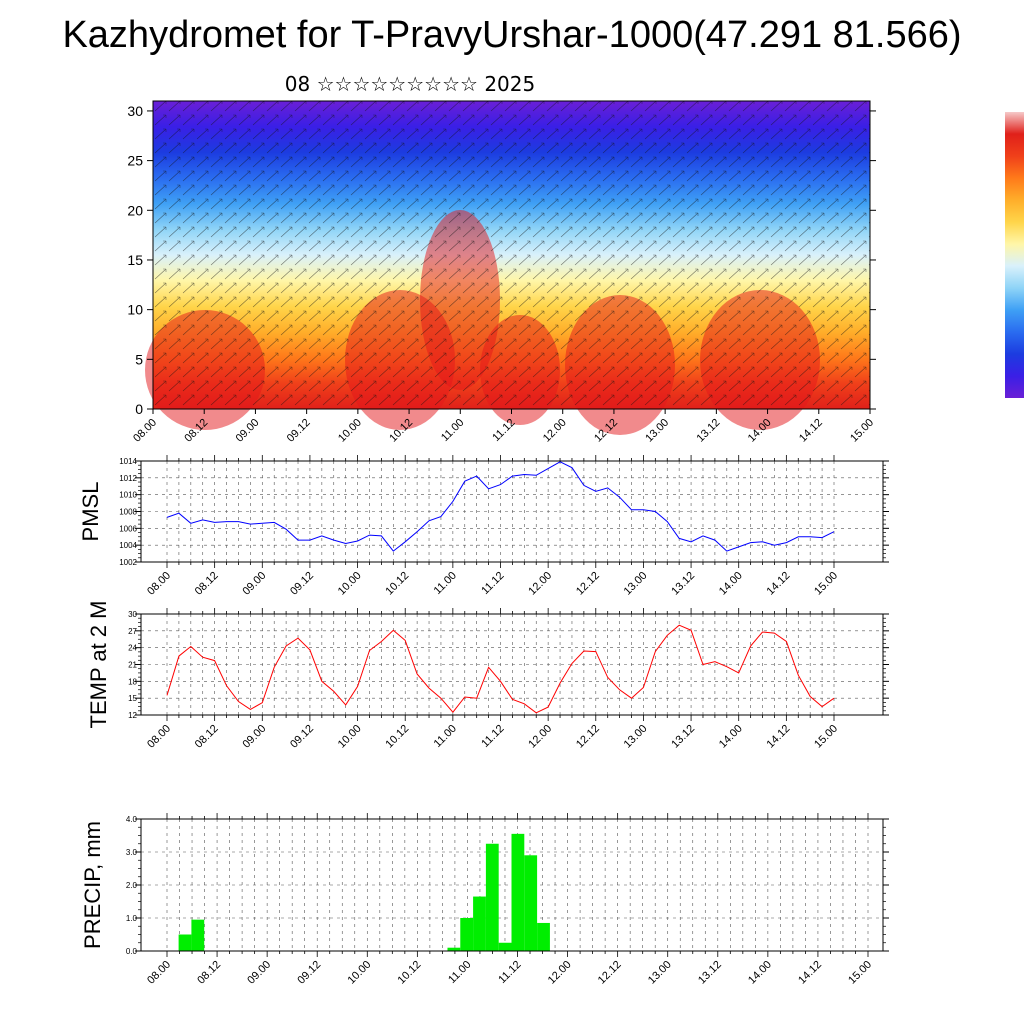 The image size is (1024, 1024). I want to click on y-tick-label: 24, so click(132, 648).